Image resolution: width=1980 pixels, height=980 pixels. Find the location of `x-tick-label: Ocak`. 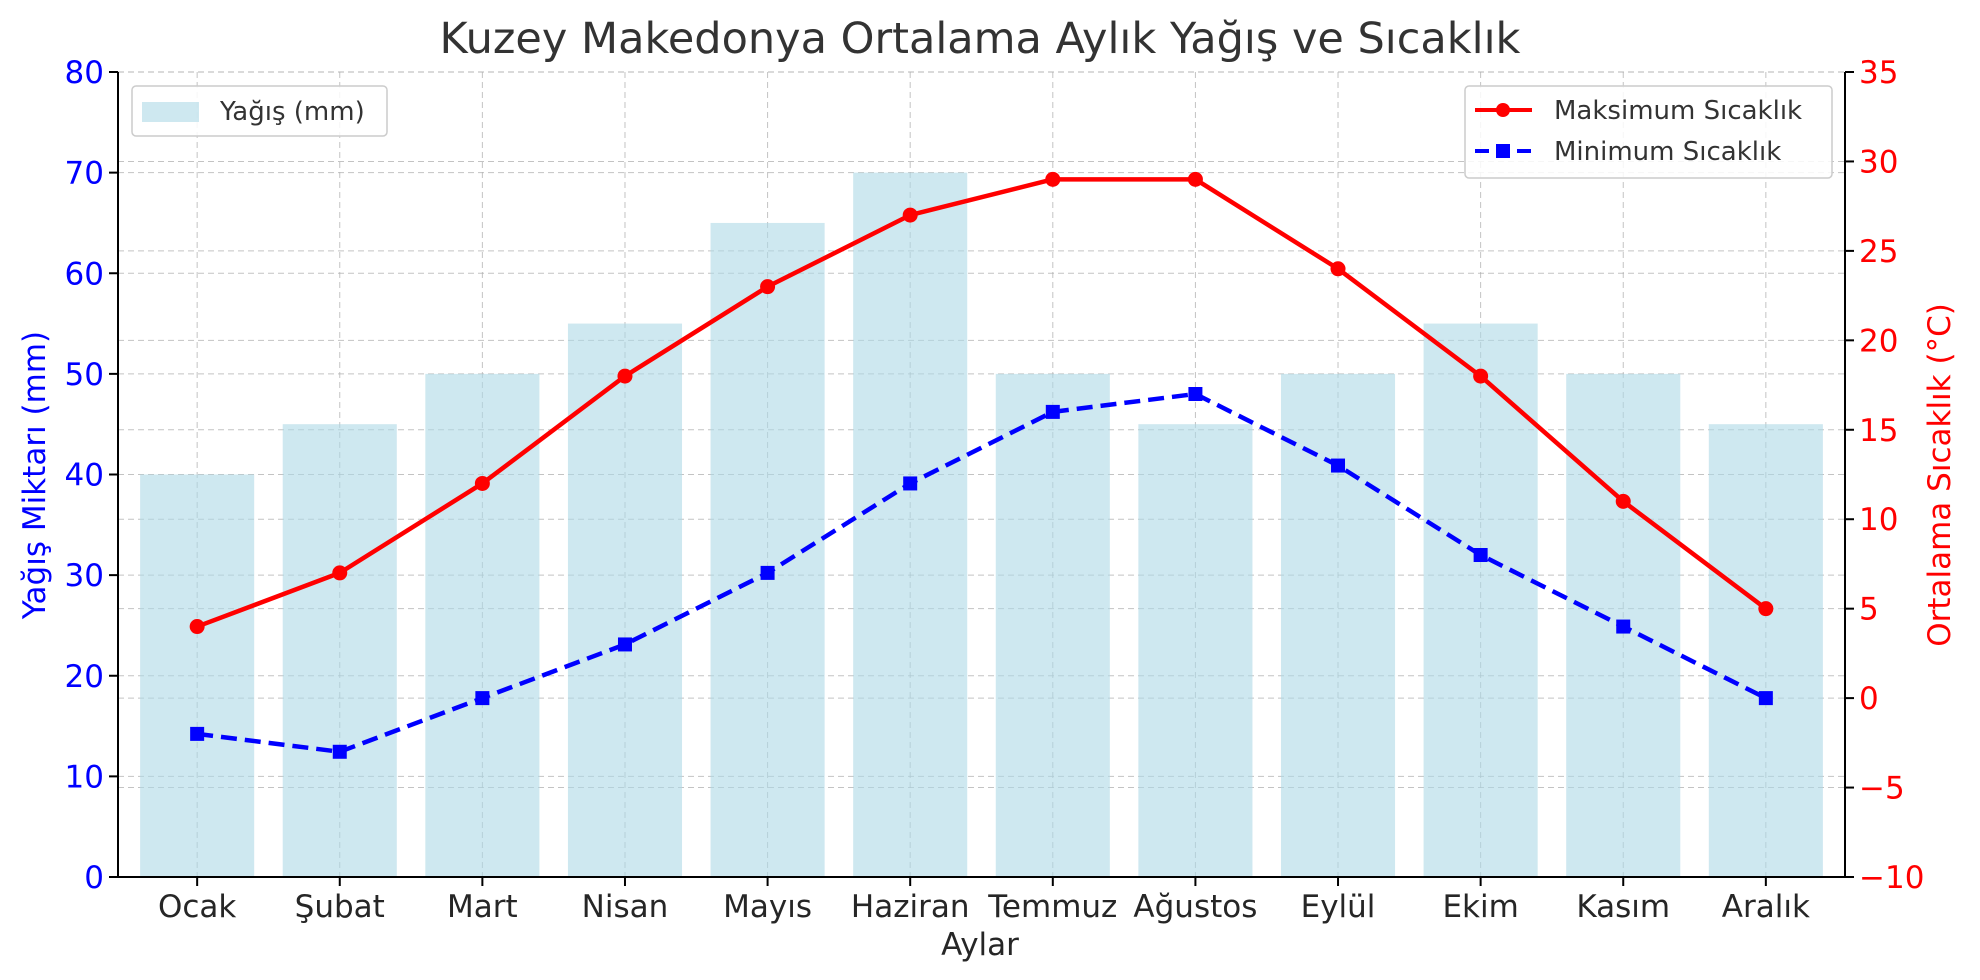

x-tick-label: Ocak is located at coordinates (197, 907).